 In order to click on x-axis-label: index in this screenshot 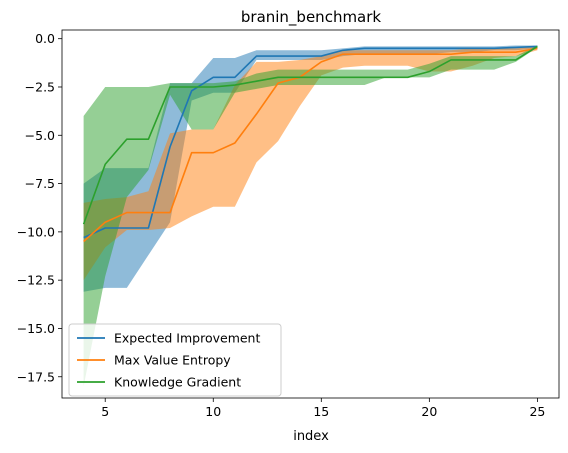, I will do `click(311, 436)`.